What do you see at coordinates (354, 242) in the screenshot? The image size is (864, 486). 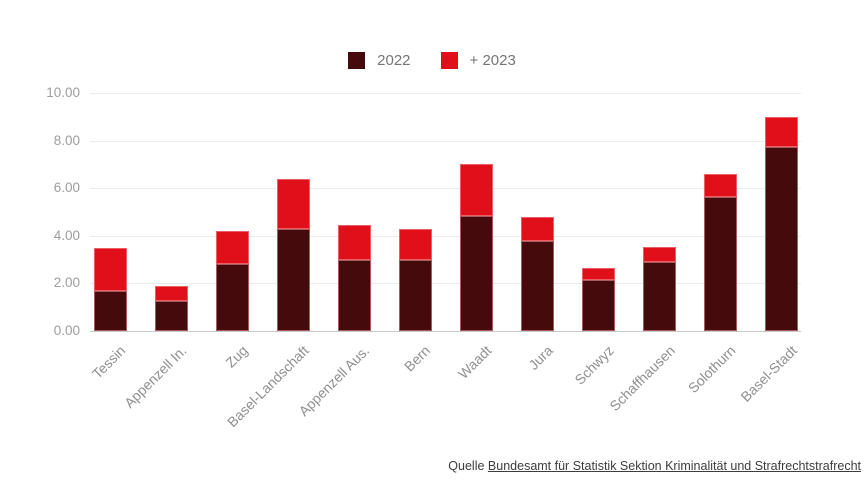 I see `bar-plus-2023-appenzell-aus` at bounding box center [354, 242].